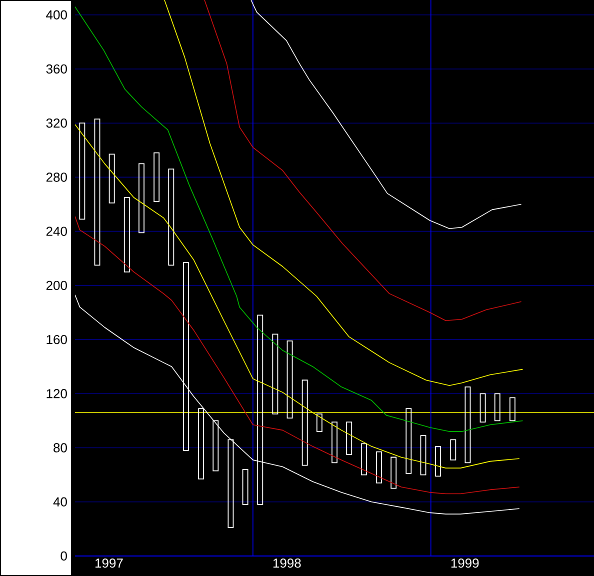  What do you see at coordinates (56, 285) in the screenshot?
I see `y-tick-label: 200` at bounding box center [56, 285].